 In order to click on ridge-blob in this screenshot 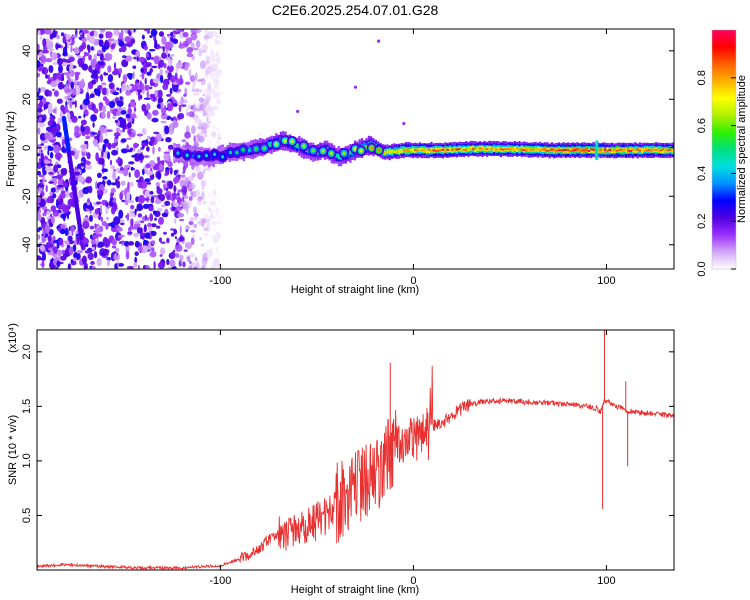, I will do `click(178, 153)`.